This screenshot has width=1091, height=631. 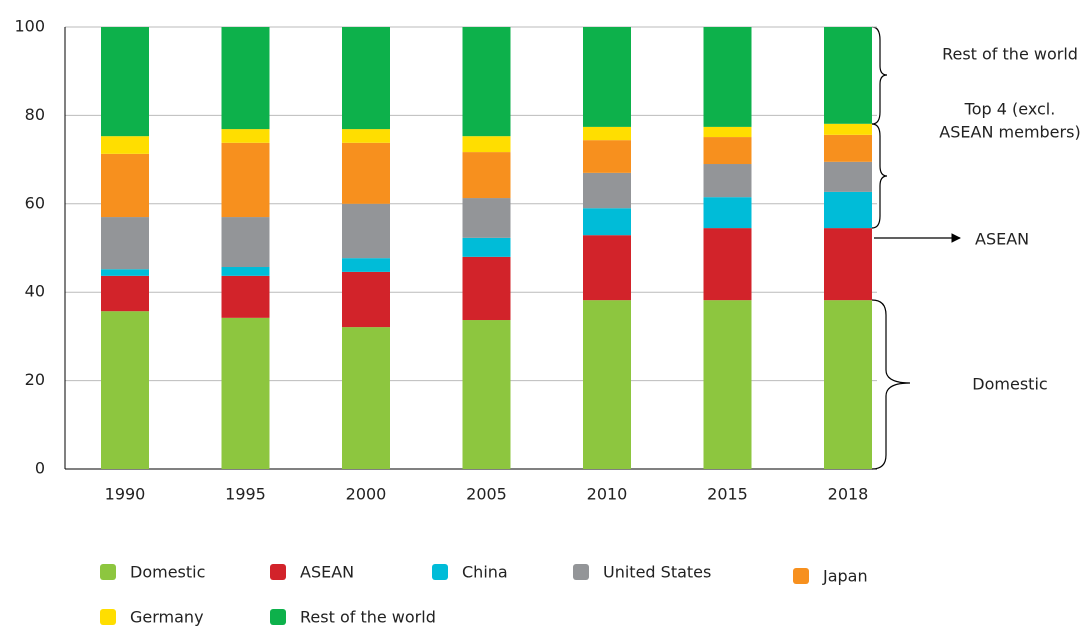 I want to click on y-tick-label: 80, so click(x=35, y=114).